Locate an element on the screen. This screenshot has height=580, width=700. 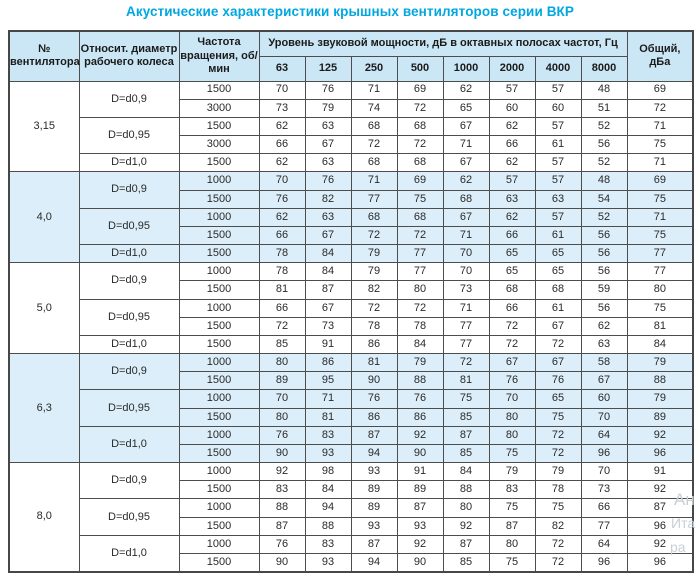
table-row: 1500 87 88 93 93 92 87 82 77 96 is located at coordinates (351, 526).